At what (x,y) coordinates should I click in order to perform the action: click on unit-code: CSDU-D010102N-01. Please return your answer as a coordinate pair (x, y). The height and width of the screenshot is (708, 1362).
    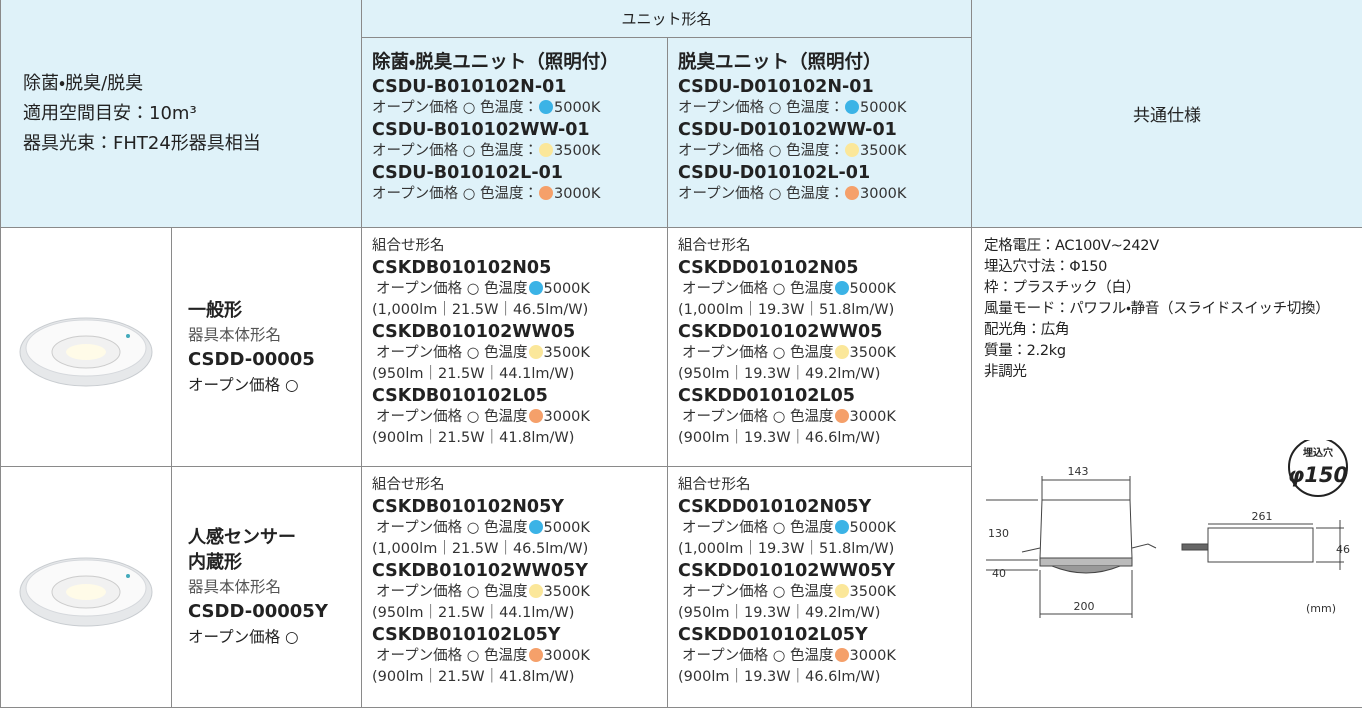
    Looking at the image, I should click on (776, 87).